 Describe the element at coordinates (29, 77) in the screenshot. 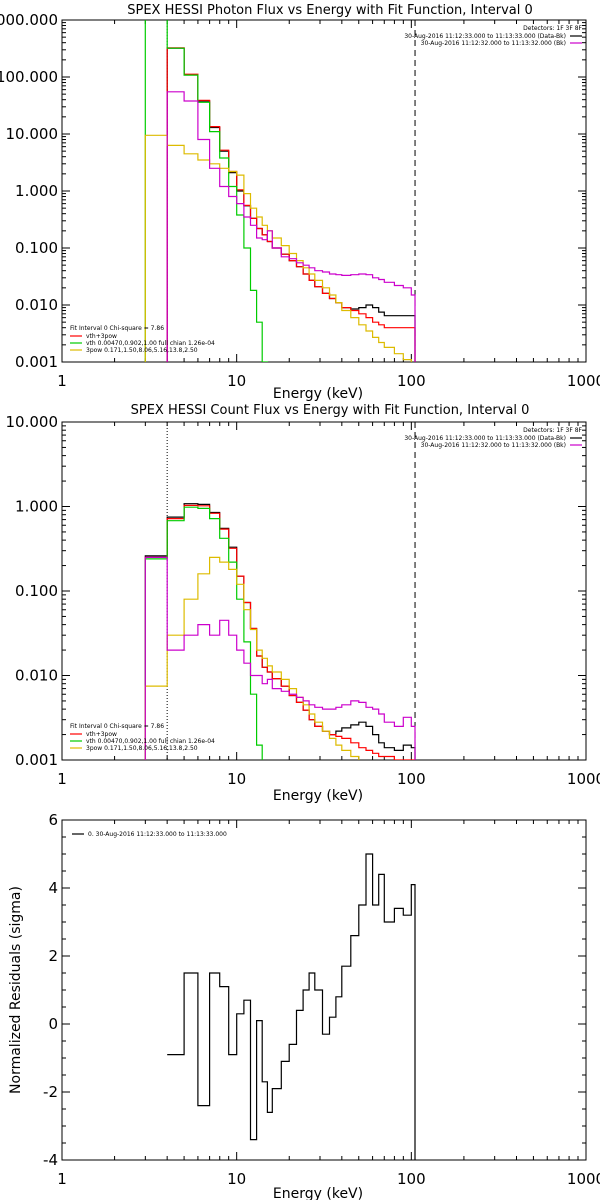

I see `y-tick-label: 100.000` at that location.